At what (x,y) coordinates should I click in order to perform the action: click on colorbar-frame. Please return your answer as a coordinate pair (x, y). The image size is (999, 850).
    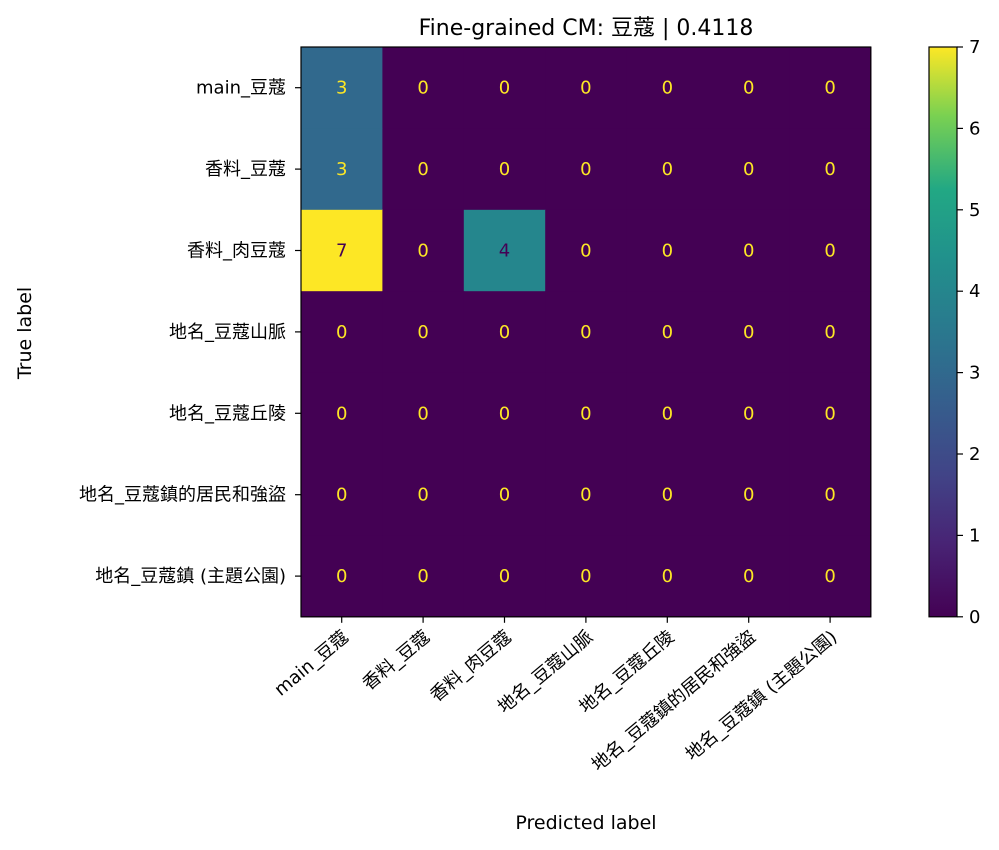
    Looking at the image, I should click on (943, 332).